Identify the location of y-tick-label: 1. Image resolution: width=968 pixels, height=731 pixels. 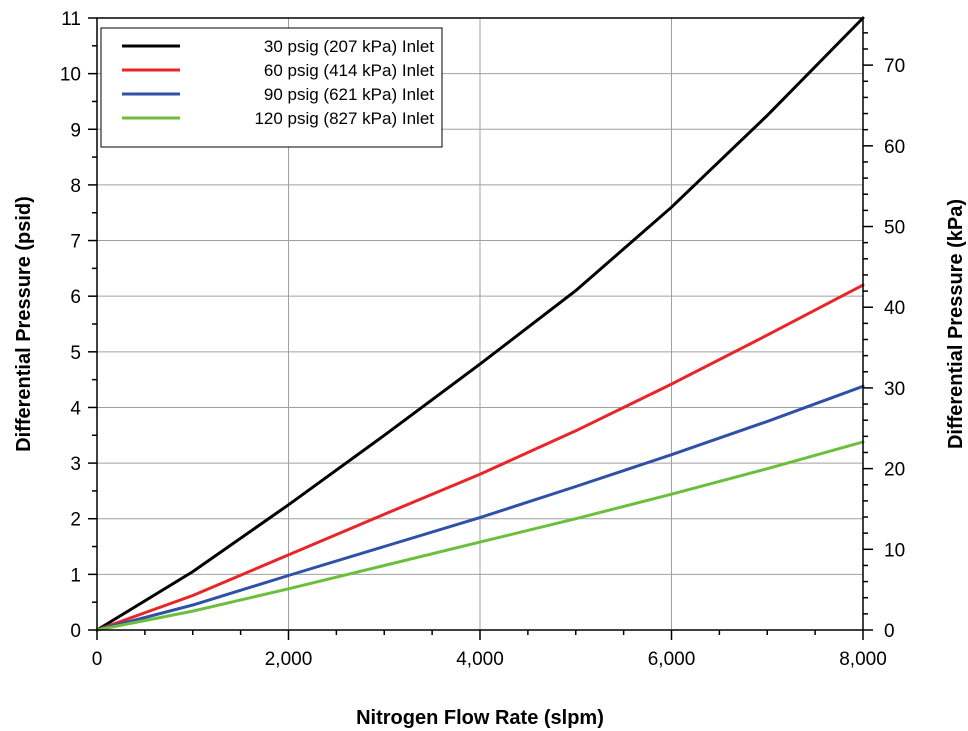
(75, 575).